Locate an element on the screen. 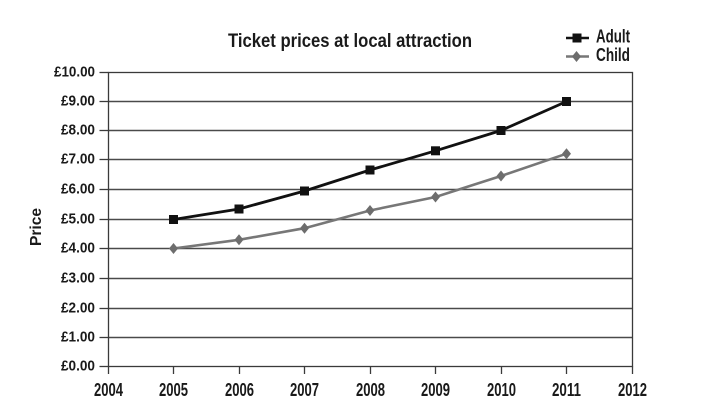  svg-text:Ticket prices at local attract: Ticket prices at local attraction is located at coordinates (350, 41).